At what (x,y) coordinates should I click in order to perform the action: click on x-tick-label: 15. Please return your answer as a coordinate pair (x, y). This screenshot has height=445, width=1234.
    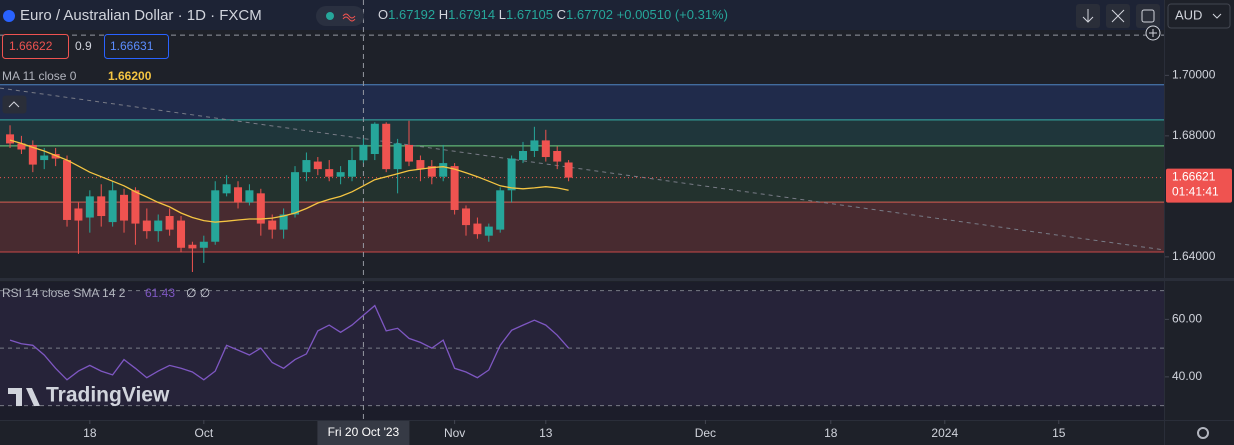
    Looking at the image, I should click on (1059, 433).